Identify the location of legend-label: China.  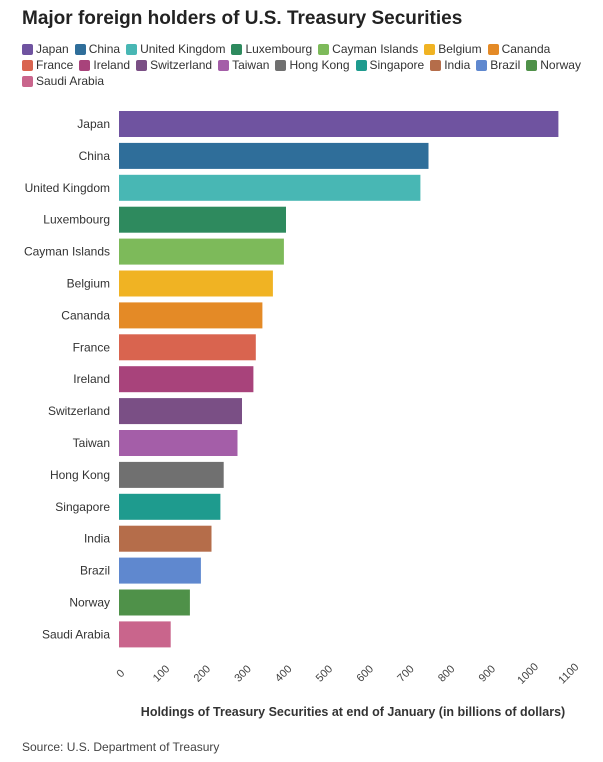
(104, 49).